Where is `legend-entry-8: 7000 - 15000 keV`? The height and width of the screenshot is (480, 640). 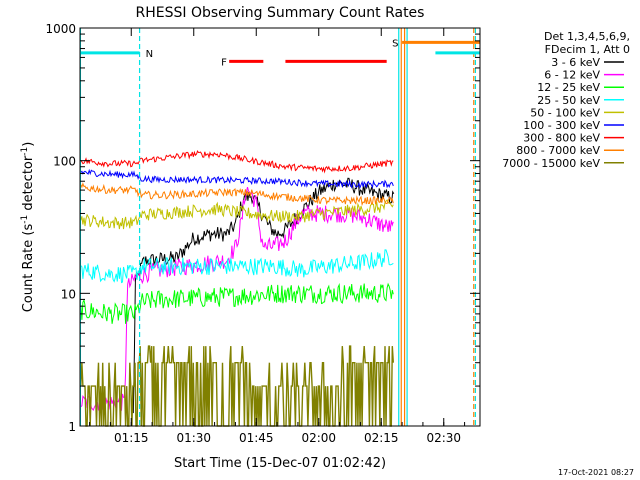
legend-entry-8: 7000 - 15000 keV is located at coordinates (551, 163).